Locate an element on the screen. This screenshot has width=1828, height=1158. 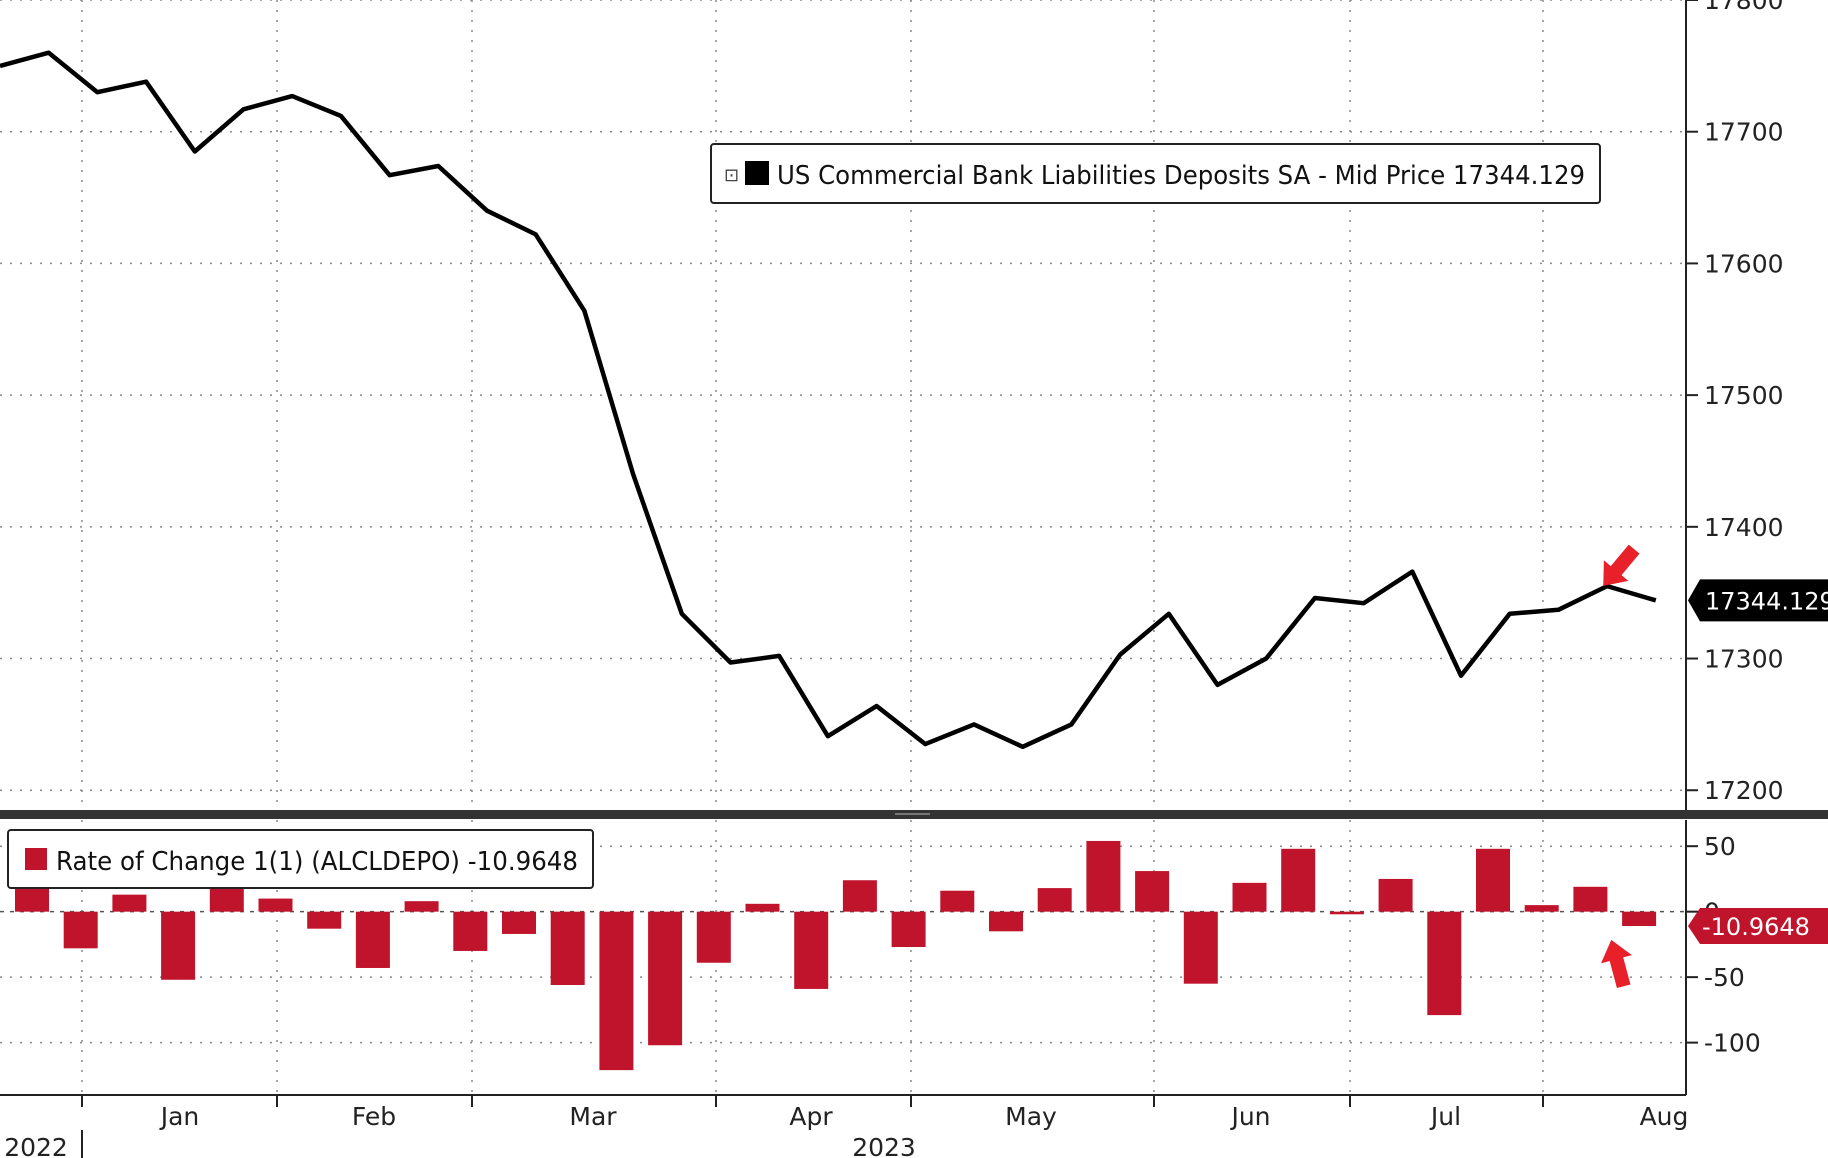
x-year-label: 2022 is located at coordinates (36, 1145).